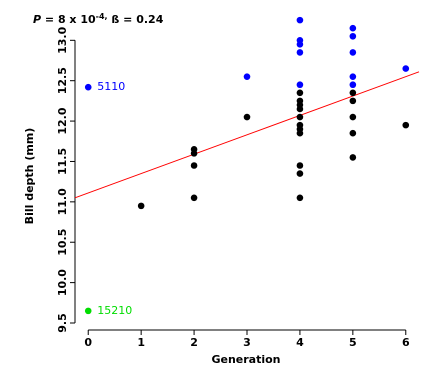 The height and width of the screenshot is (376, 428). I want to click on x-tick-label: 3, so click(247, 342).